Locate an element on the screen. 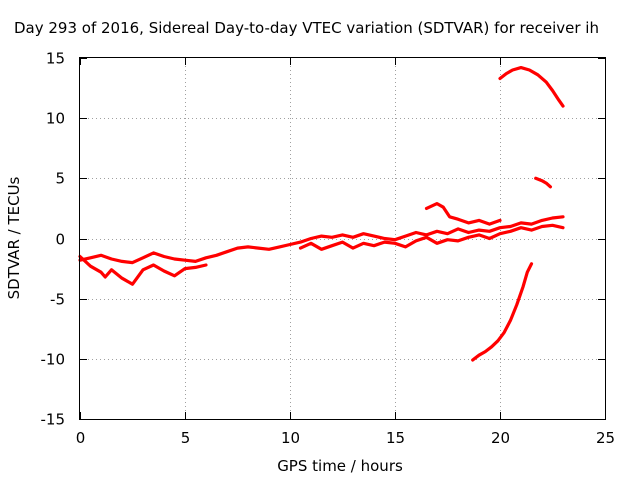  x-tick-label: 10 is located at coordinates (290, 438).